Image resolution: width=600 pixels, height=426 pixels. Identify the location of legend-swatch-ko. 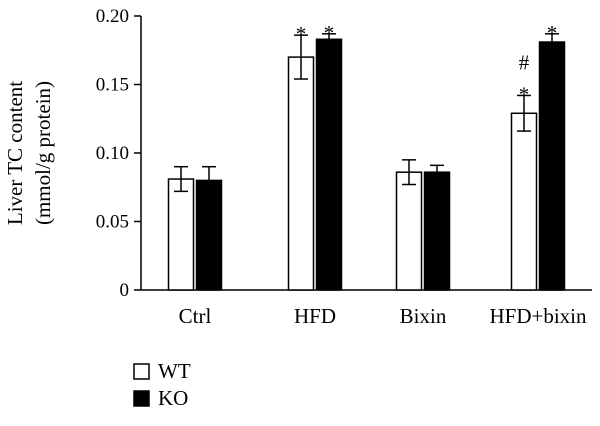
(141, 398).